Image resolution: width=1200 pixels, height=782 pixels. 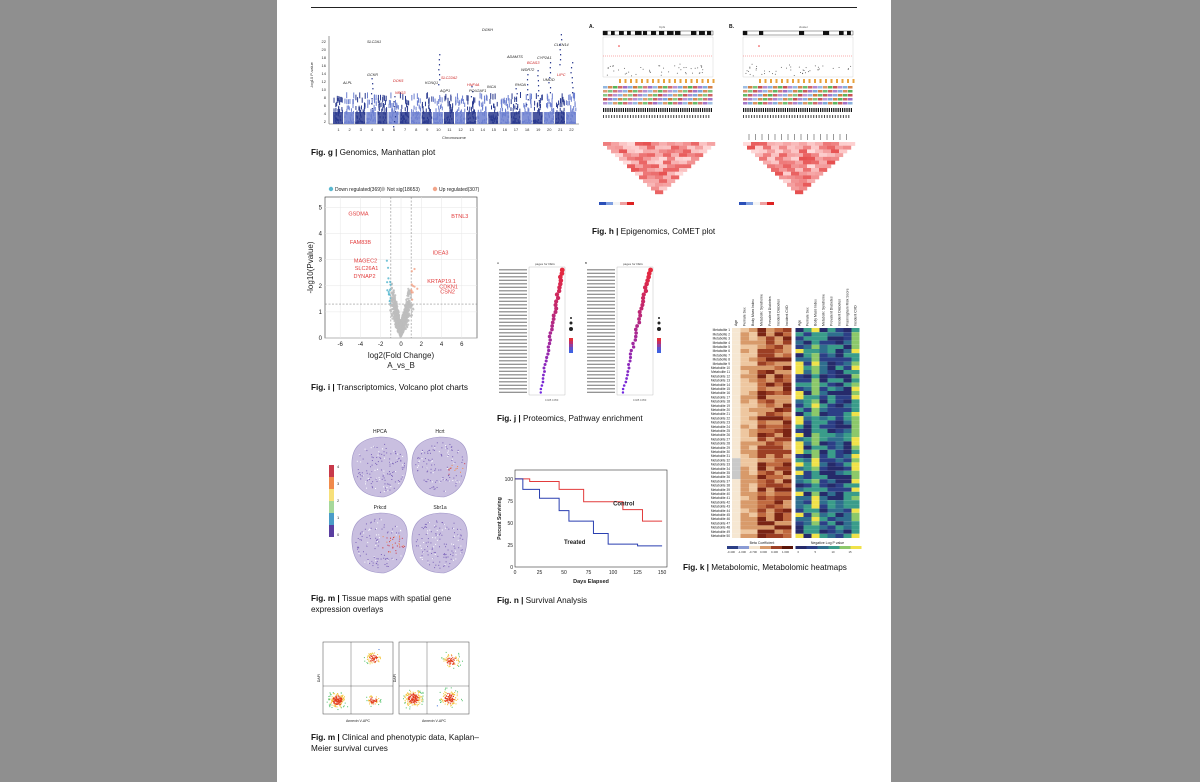 I want to click on row-label: Metabolite 46, so click(x=720, y=519).